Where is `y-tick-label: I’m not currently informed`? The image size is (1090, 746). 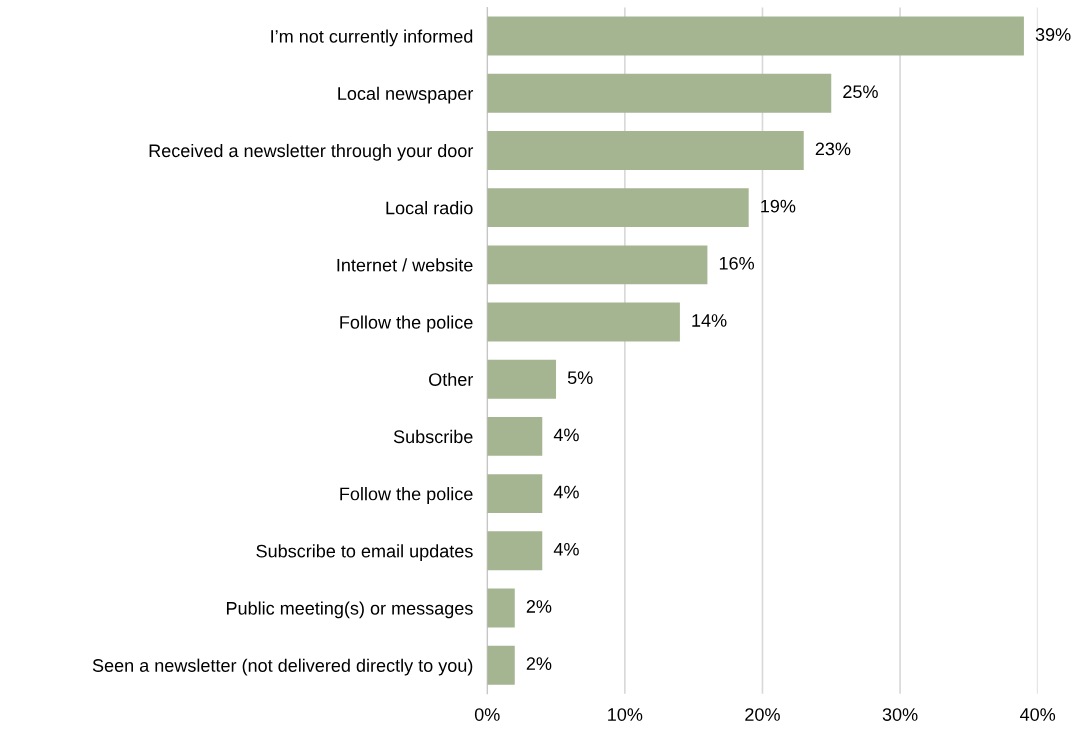 y-tick-label: I’m not currently informed is located at coordinates (372, 38).